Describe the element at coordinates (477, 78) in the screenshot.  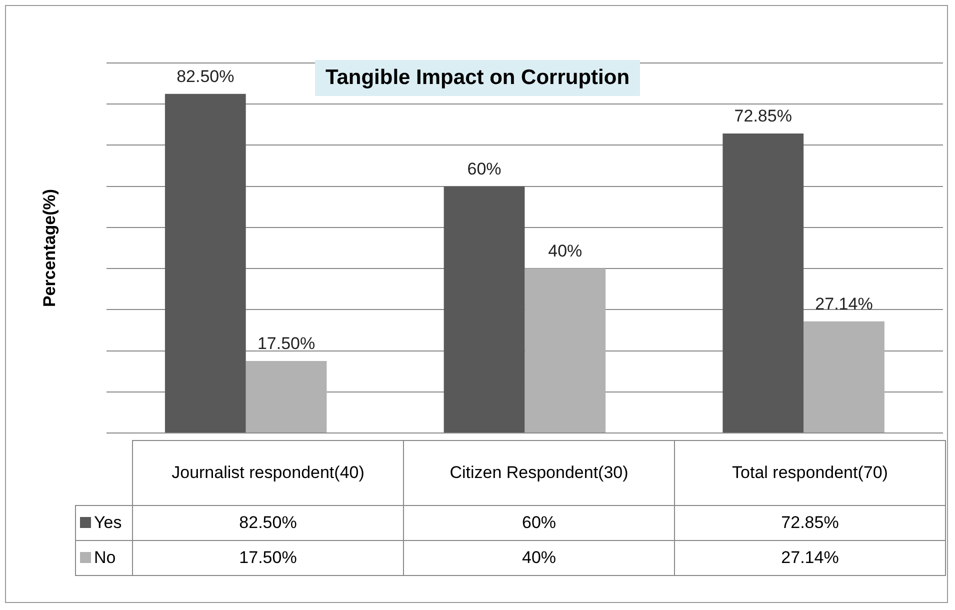
I see `chart-title: Tangible Impact on Corruption` at that location.